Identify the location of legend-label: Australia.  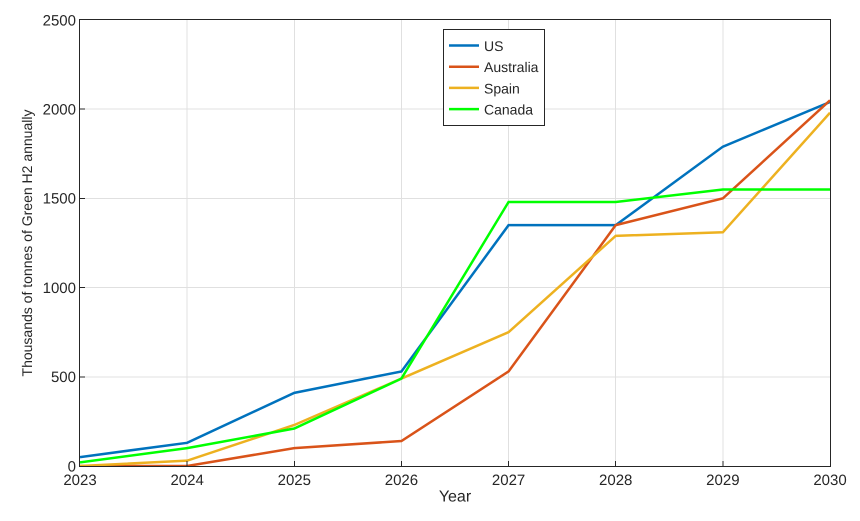
(511, 67).